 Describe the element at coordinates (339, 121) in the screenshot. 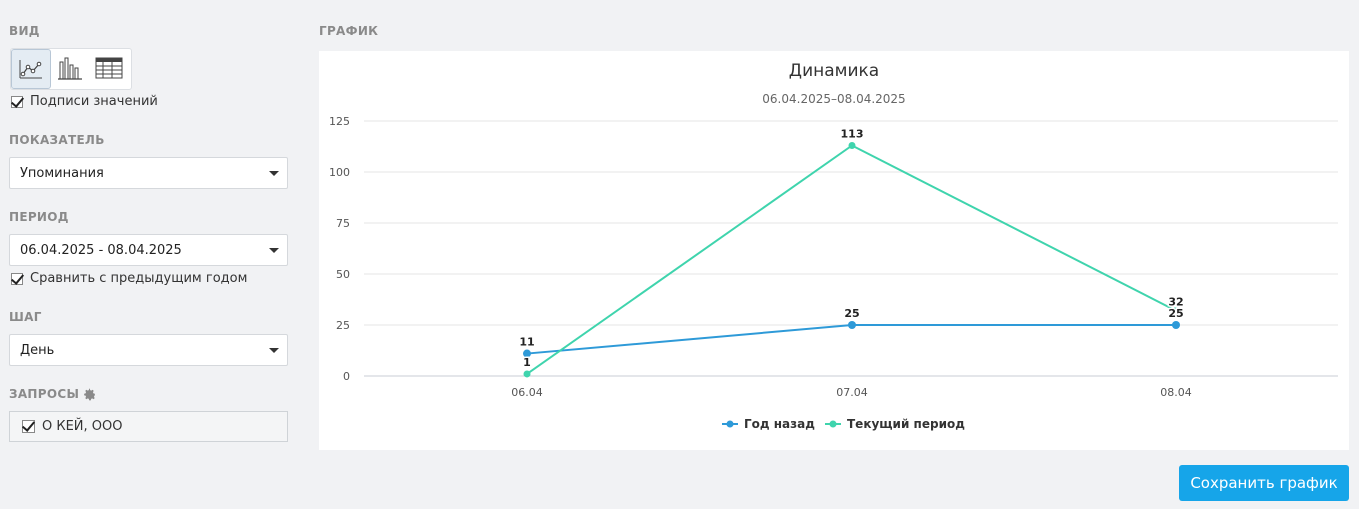

I see `y-tick-label: 125` at that location.